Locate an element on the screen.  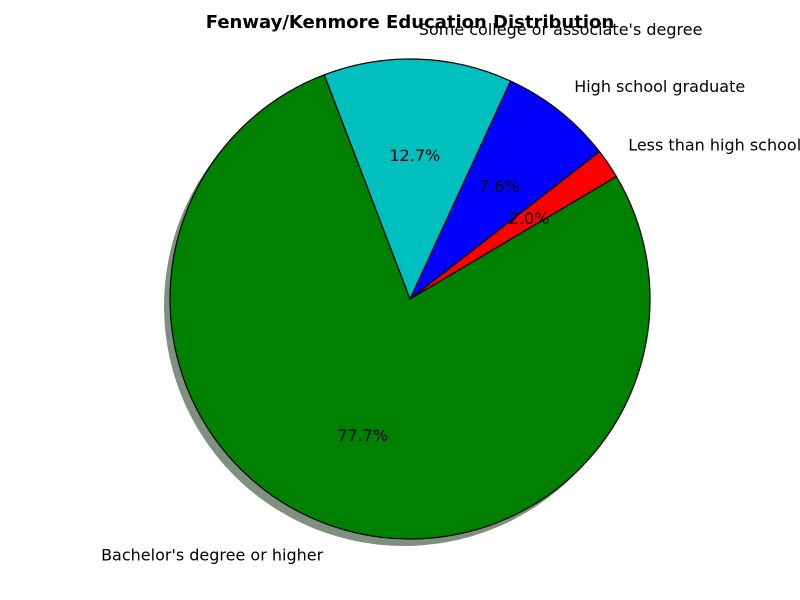
pie-slice-some-college-or-associate-s-degree is located at coordinates (417, 179).